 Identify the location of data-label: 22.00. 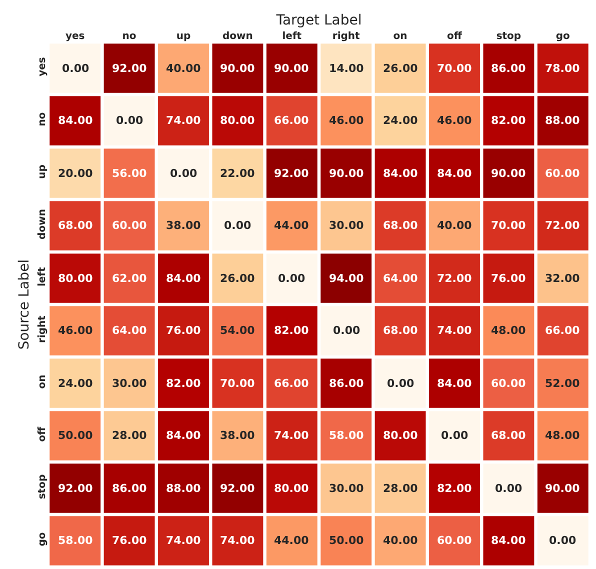
(238, 173).